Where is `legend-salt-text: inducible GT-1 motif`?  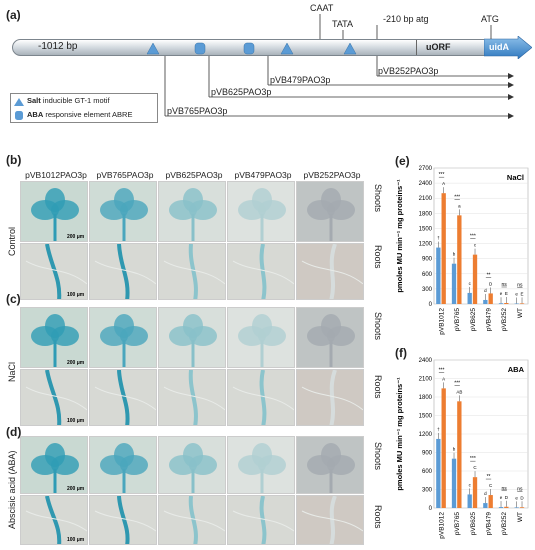
legend-salt-text: inducible GT-1 motif is located at coordinates (75, 100).